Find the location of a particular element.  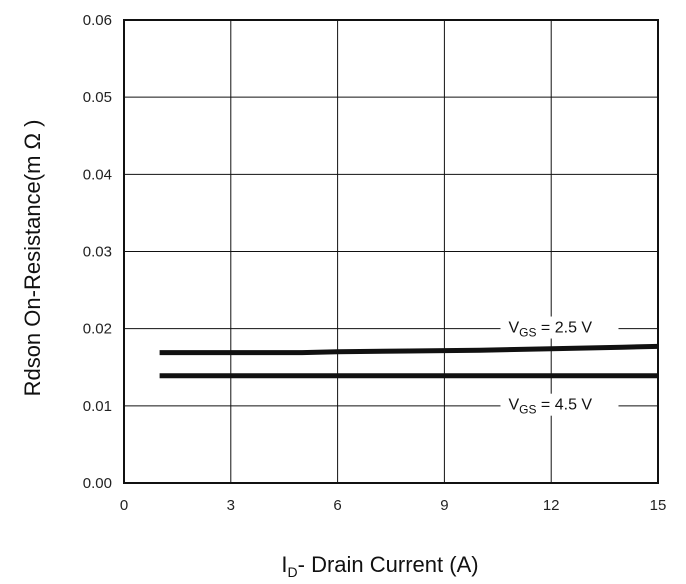

y-tick-label: 0.03 is located at coordinates (97, 252).